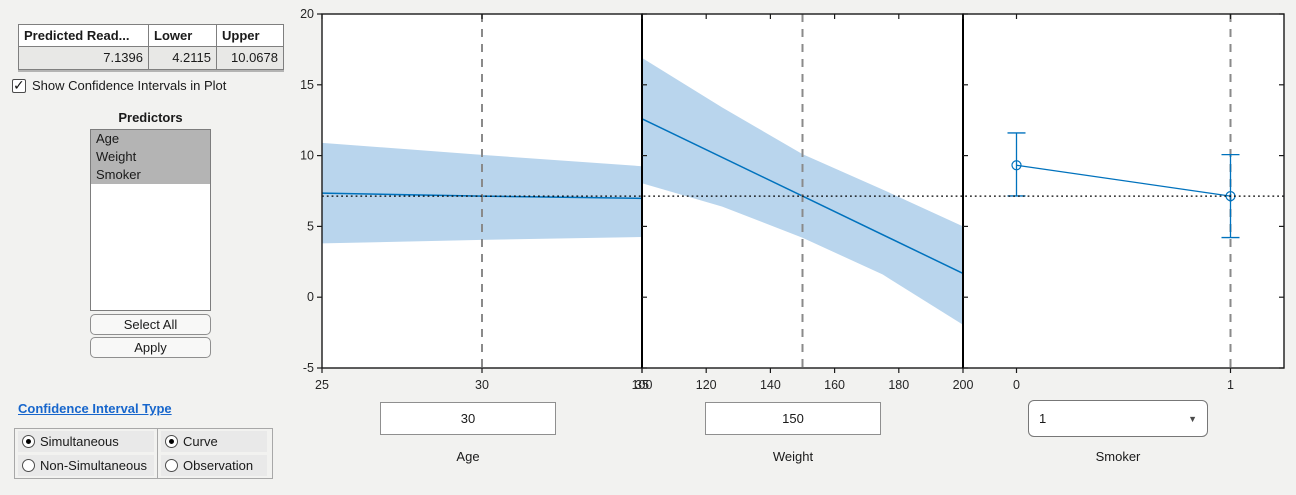 The image size is (1296, 495). What do you see at coordinates (468, 456) in the screenshot?
I see `age-label: Age` at bounding box center [468, 456].